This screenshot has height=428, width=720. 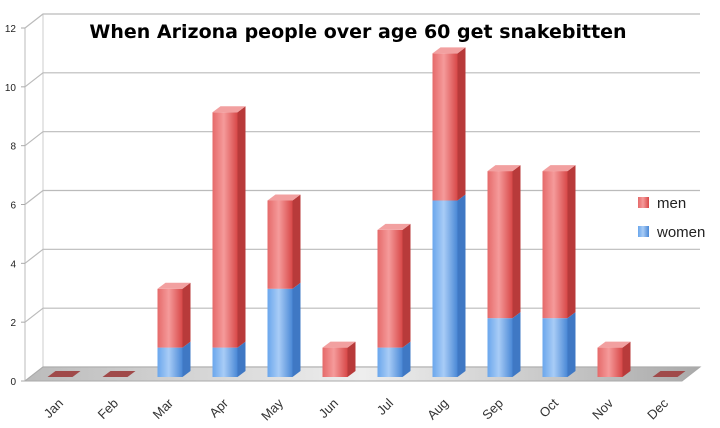 I want to click on bar-women-apr, so click(x=225, y=362).